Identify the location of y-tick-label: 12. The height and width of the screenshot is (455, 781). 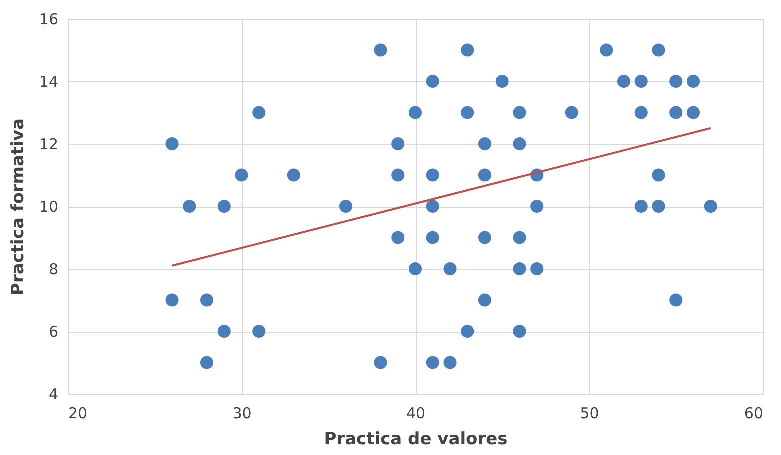
(48, 145).